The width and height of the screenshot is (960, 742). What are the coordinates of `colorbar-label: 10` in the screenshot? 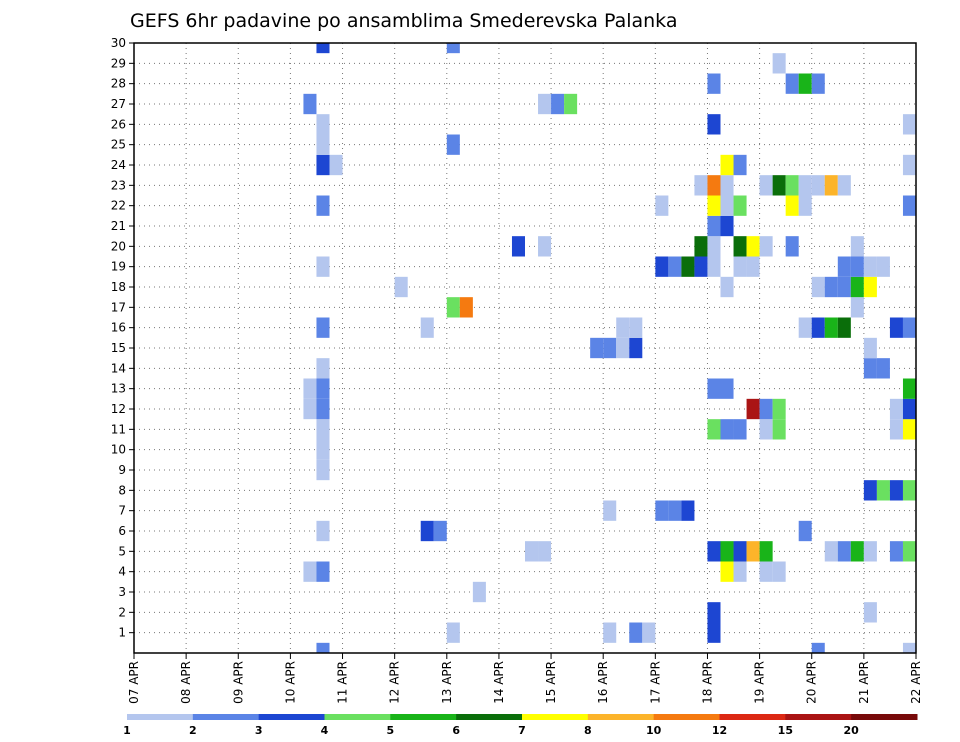 It's located at (654, 730).